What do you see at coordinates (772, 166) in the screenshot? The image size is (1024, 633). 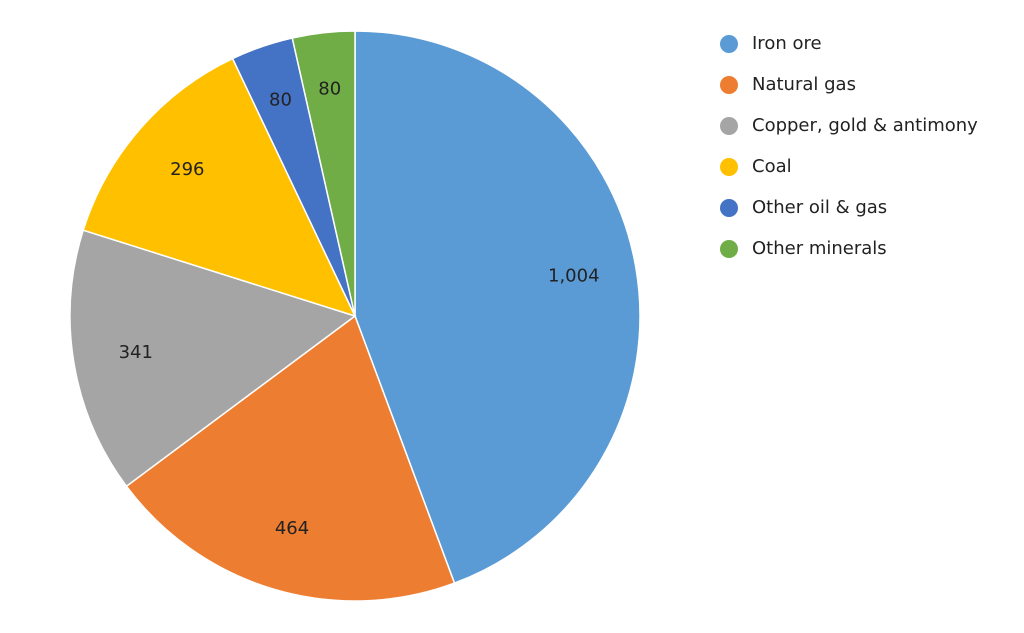 I see `legend-label: Coal` at bounding box center [772, 166].